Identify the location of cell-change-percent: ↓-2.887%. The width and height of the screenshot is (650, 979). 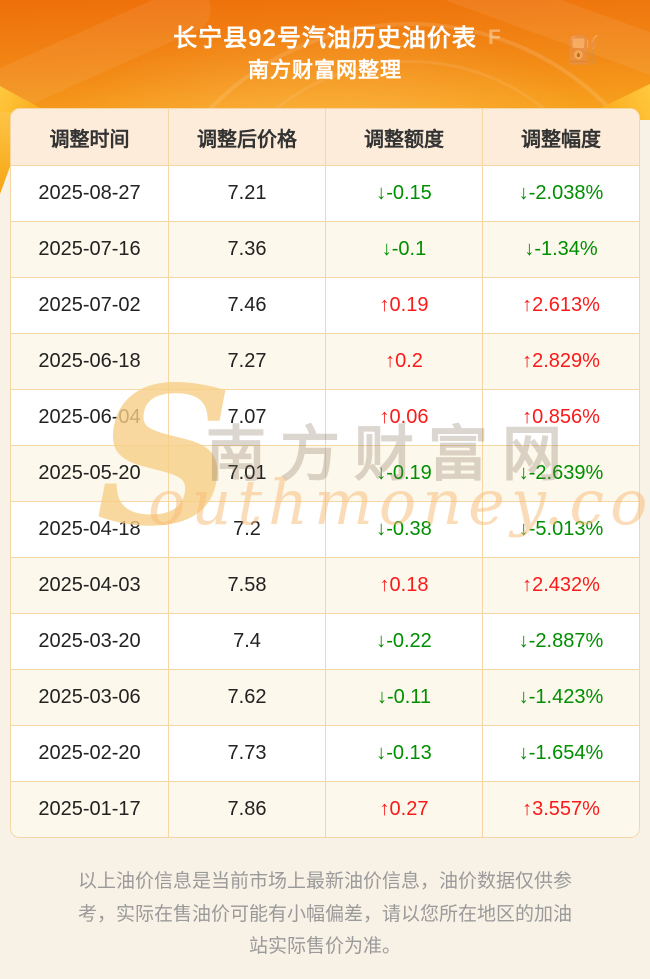
(560, 641).